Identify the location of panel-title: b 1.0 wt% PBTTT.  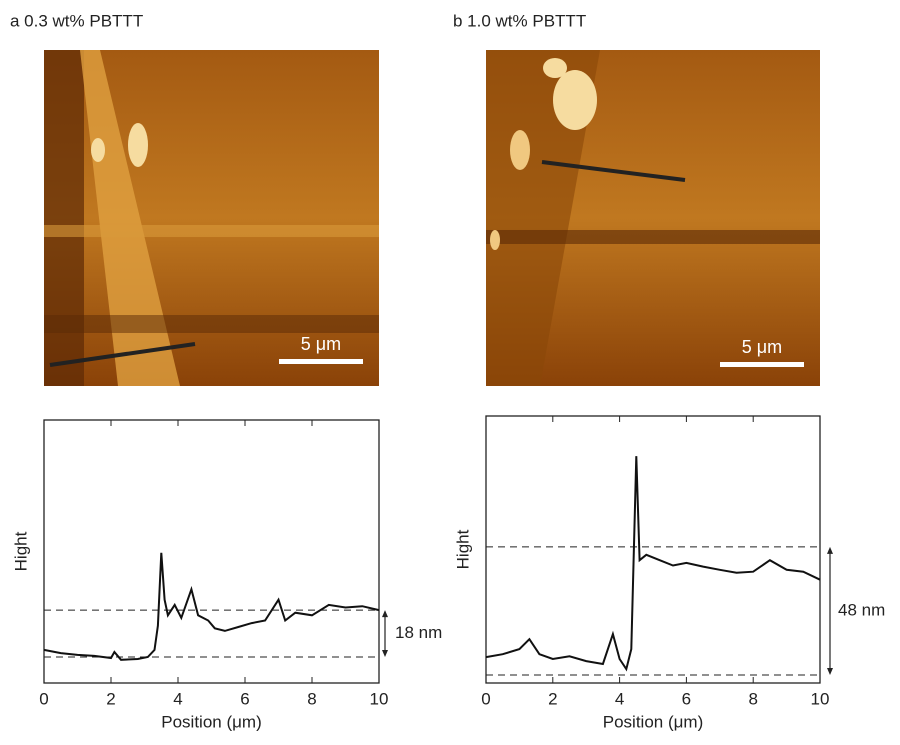
(519, 20).